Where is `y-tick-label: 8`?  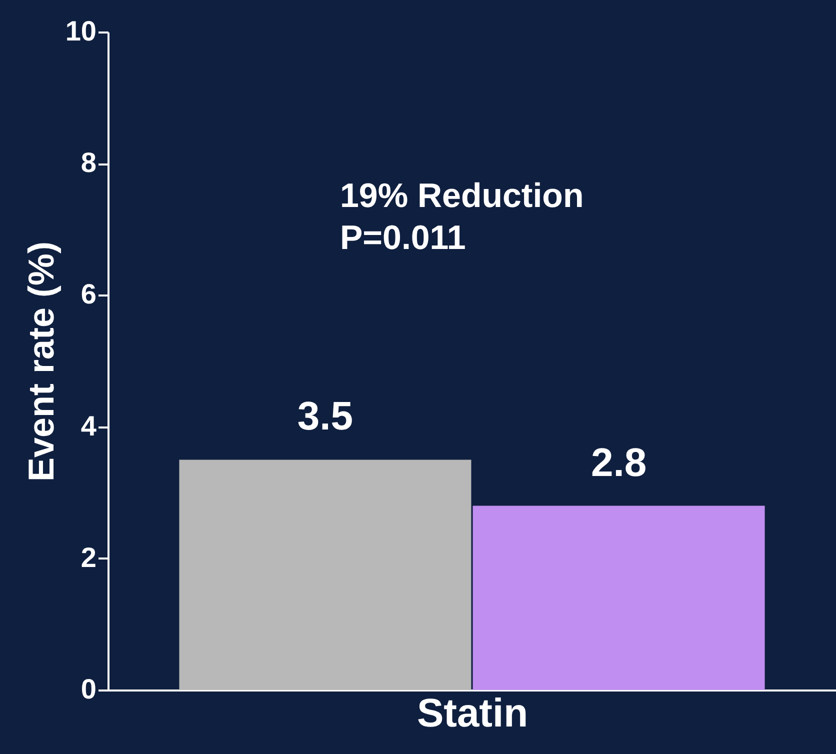 y-tick-label: 8 is located at coordinates (88, 162).